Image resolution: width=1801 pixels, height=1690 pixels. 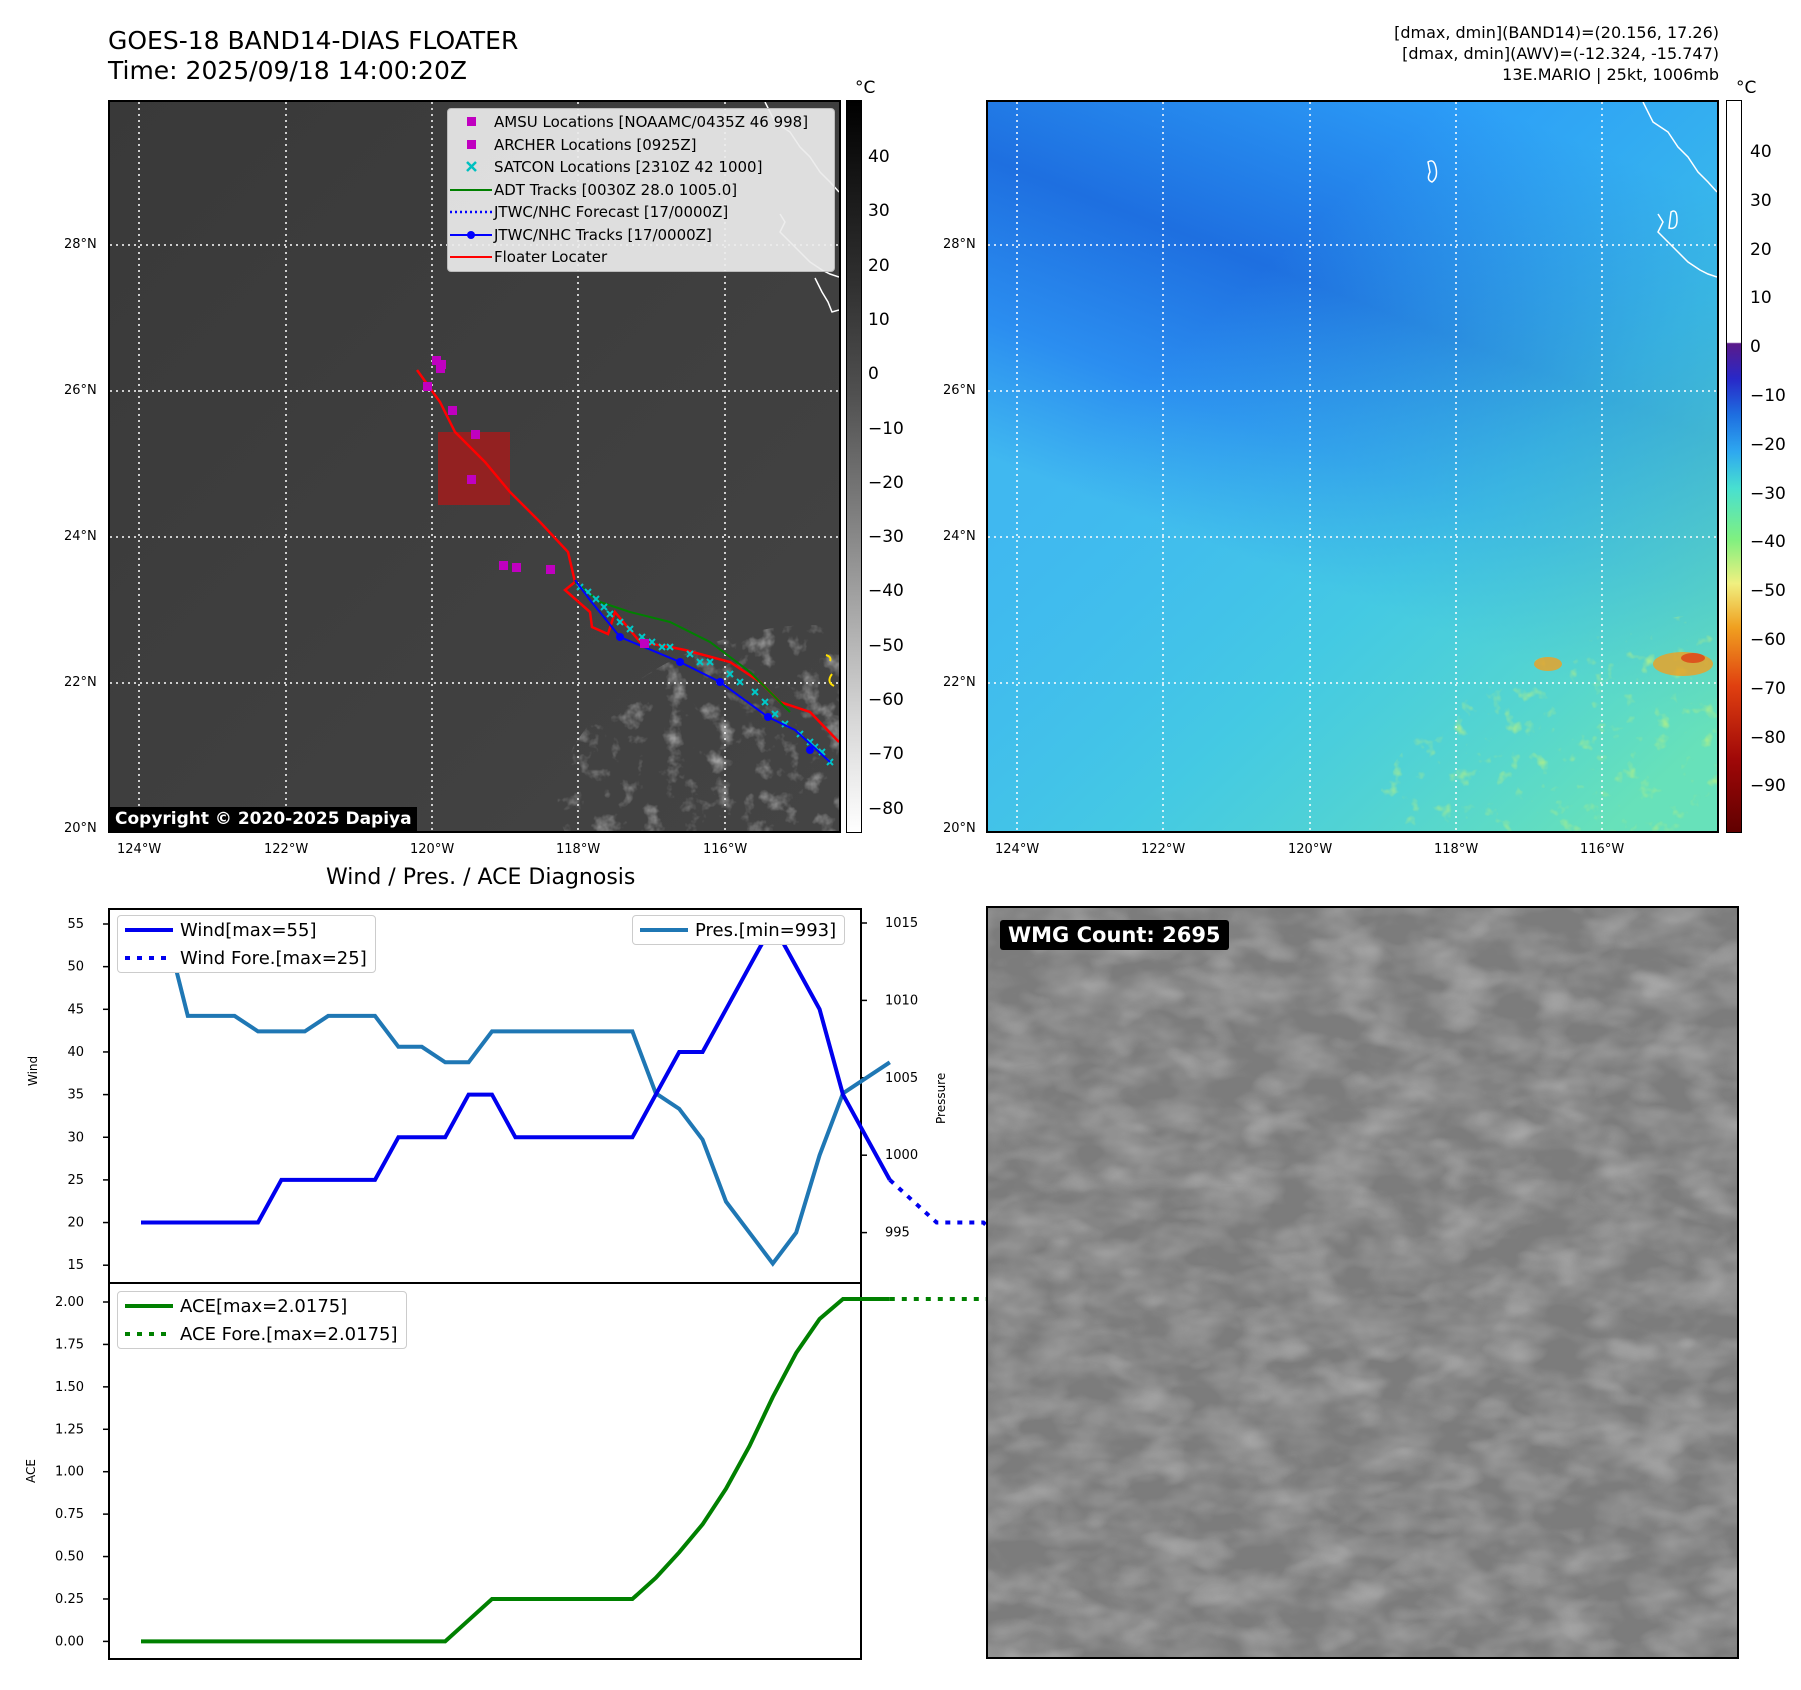 I want to click on ace-tick-7: 0.25, so click(x=69, y=1599).